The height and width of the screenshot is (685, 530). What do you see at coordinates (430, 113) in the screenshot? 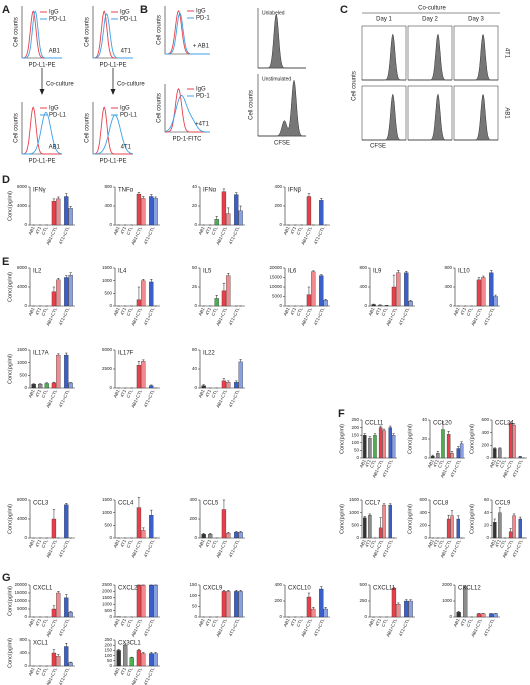
I see `histogram-frame` at bounding box center [430, 113].